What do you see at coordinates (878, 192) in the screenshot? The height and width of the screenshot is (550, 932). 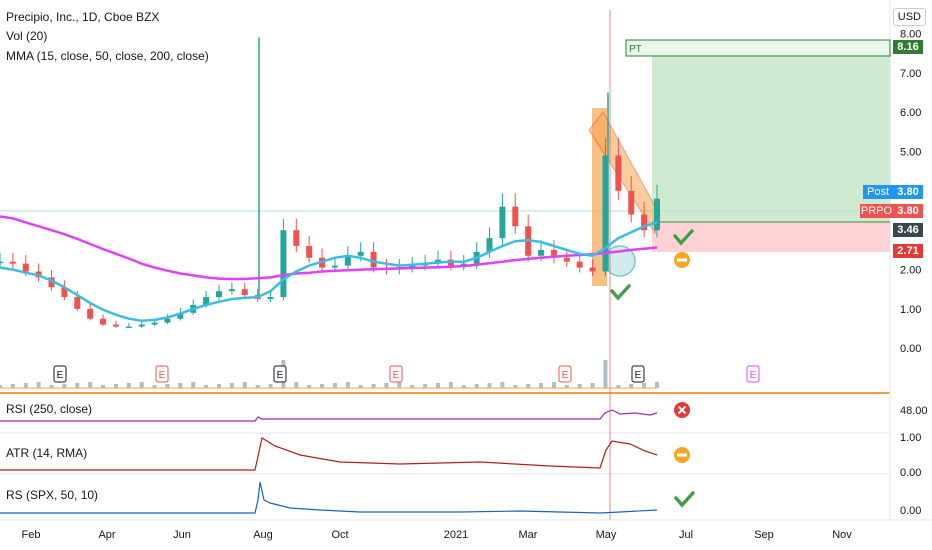 I see `post-tag: Post` at bounding box center [878, 192].